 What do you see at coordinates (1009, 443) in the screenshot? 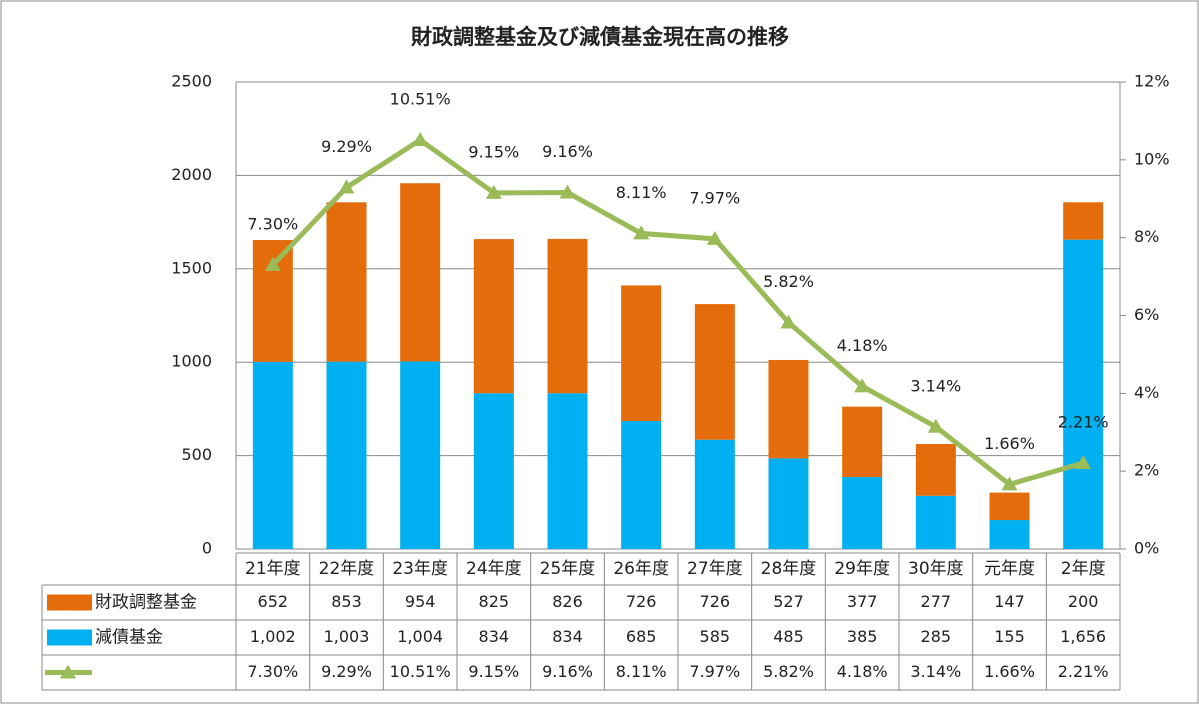
I see `data-label: 1.66%` at bounding box center [1009, 443].